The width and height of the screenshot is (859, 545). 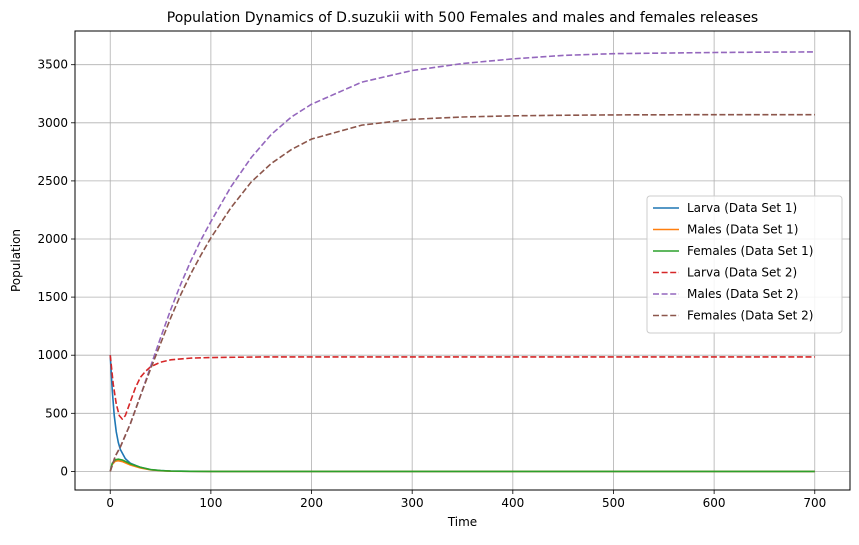 What do you see at coordinates (512, 503) in the screenshot?
I see `x-tick-label: 400` at bounding box center [512, 503].